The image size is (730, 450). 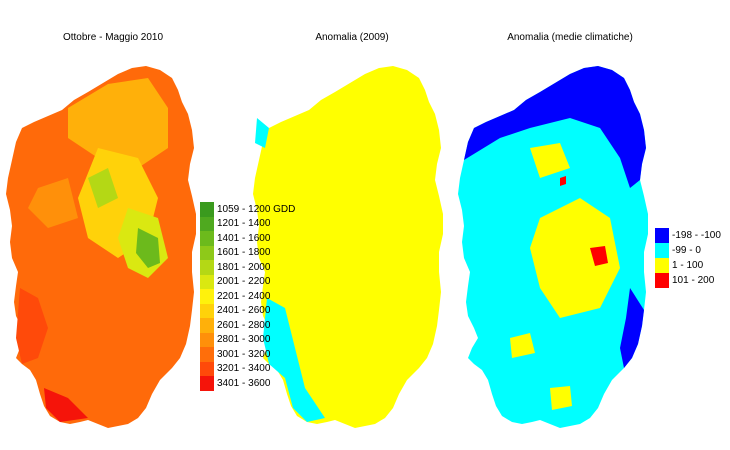 I want to click on legend-item: -99 - 0, so click(x=688, y=250).